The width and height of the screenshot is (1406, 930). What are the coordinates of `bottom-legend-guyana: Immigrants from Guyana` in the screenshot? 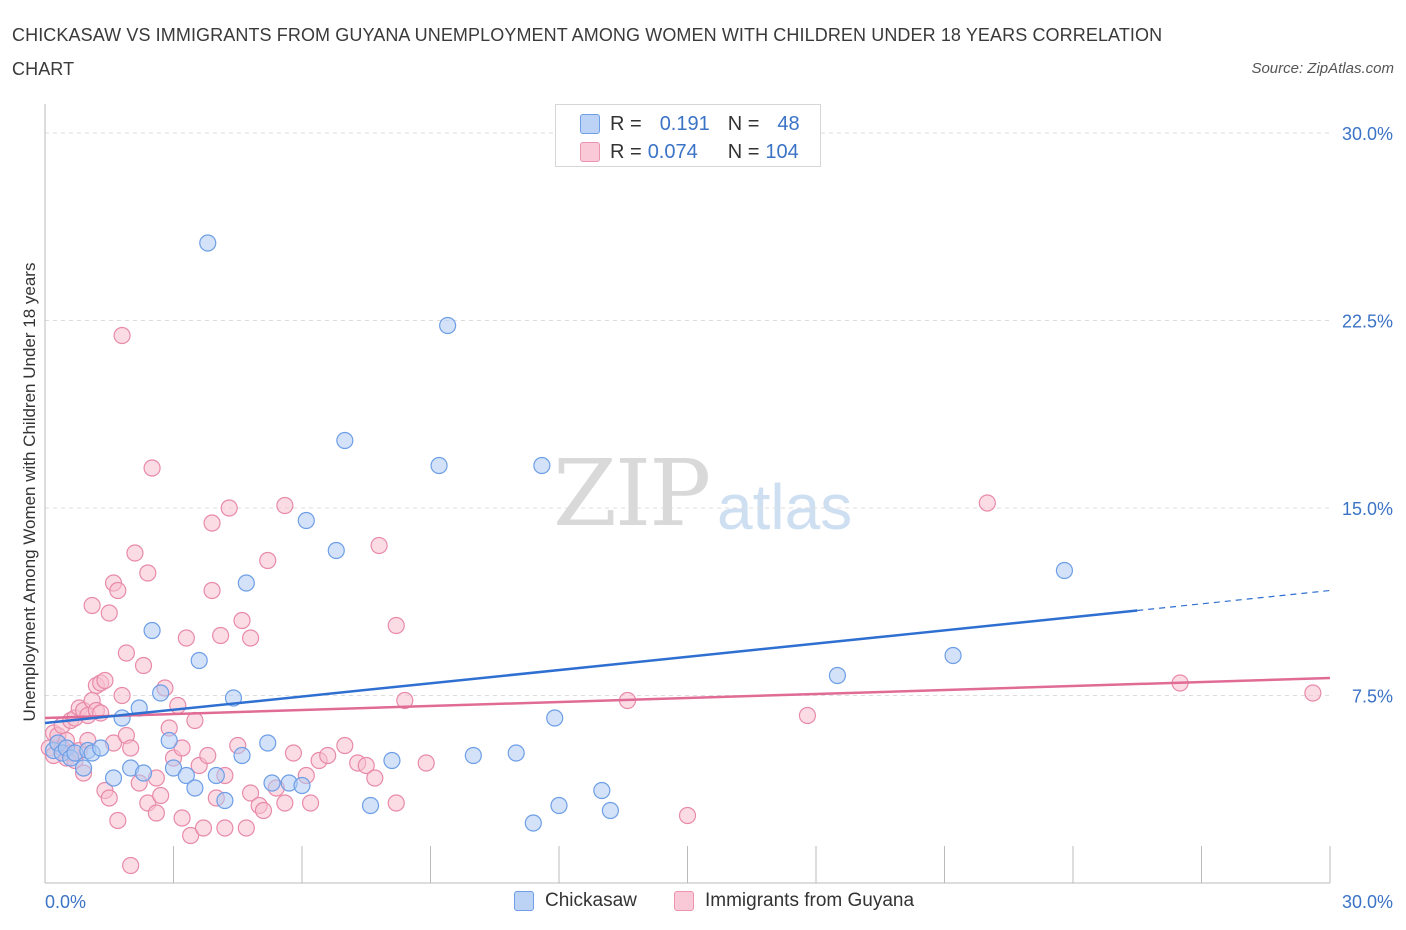 It's located at (794, 901).